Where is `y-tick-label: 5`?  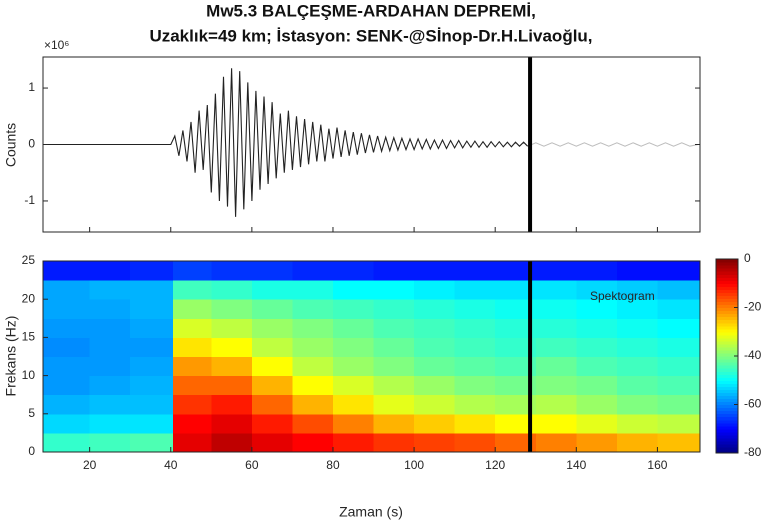
y-tick-label: 5 is located at coordinates (31, 413).